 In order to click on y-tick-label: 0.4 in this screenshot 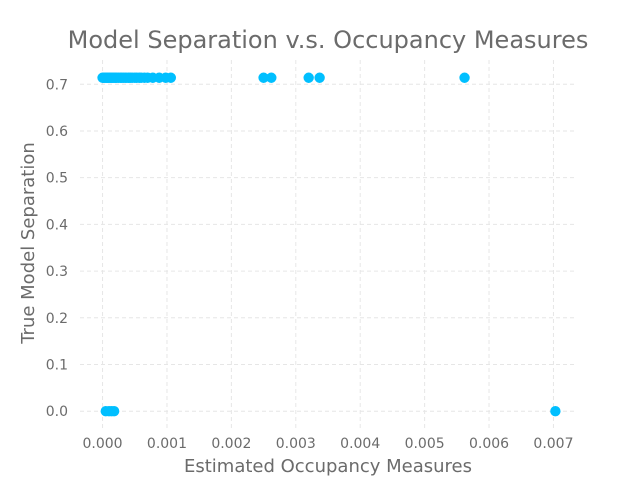, I will do `click(57, 225)`.